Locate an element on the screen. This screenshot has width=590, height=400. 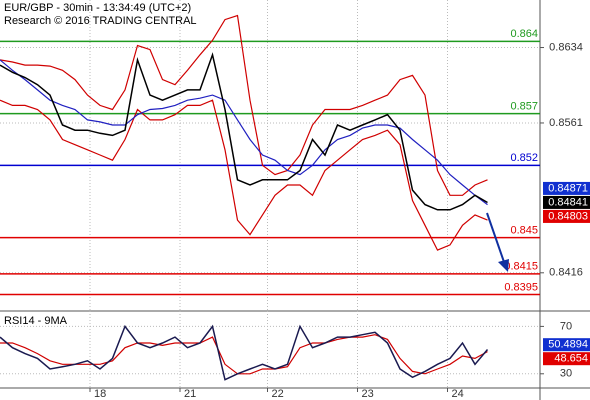
price-marker-label: 0.84841 is located at coordinates (568, 202).